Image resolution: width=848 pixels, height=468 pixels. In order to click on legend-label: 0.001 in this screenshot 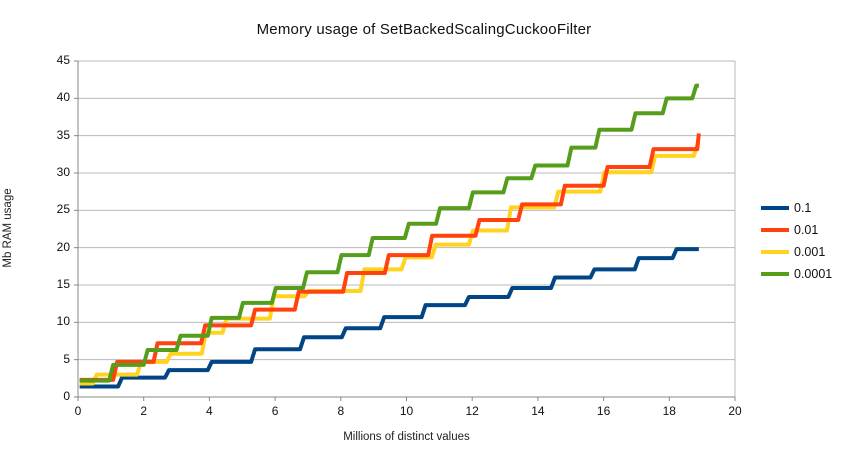, I will do `click(810, 252)`.